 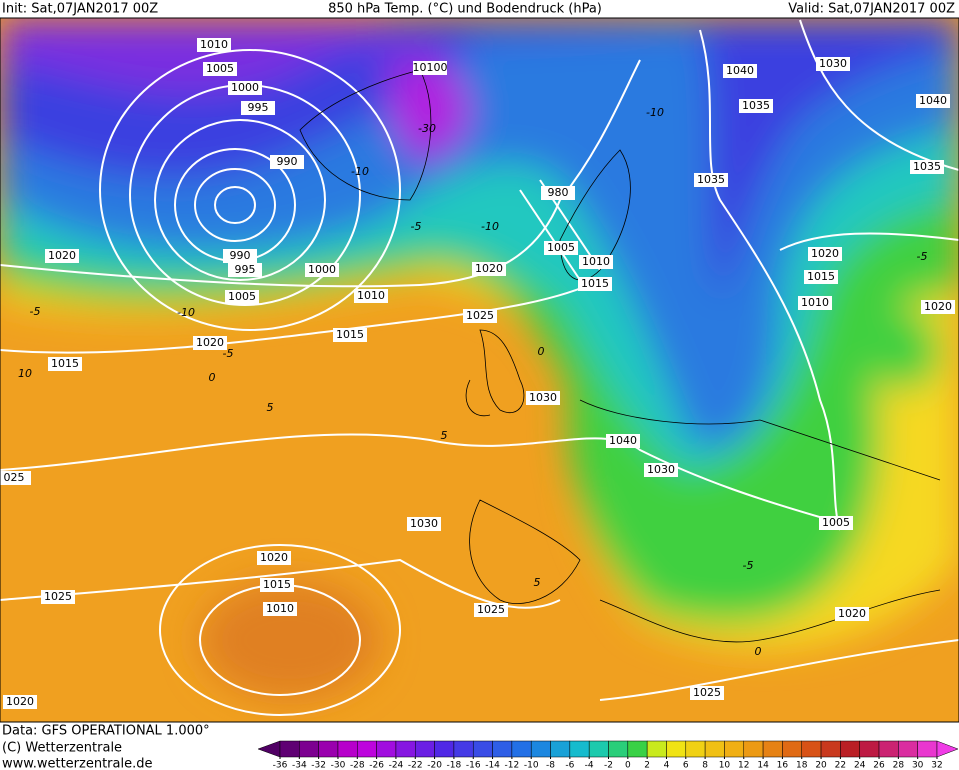 I want to click on colorbar-tick-label: -8, so click(x=550, y=765).